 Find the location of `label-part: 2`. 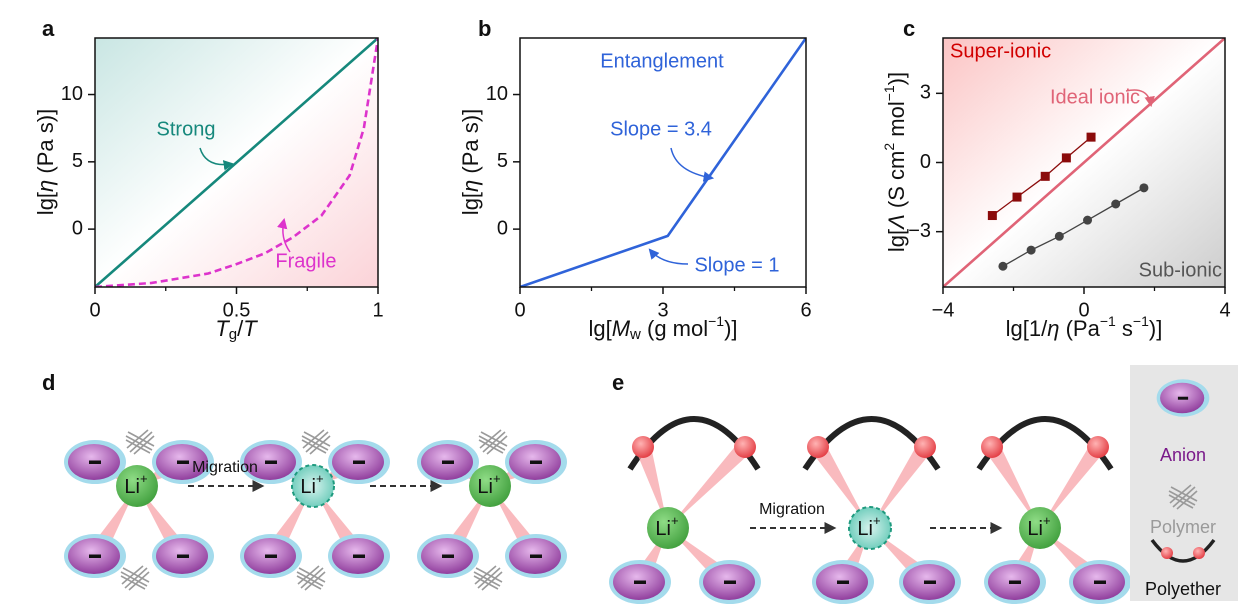

label-part: 2 is located at coordinates (889, 147).